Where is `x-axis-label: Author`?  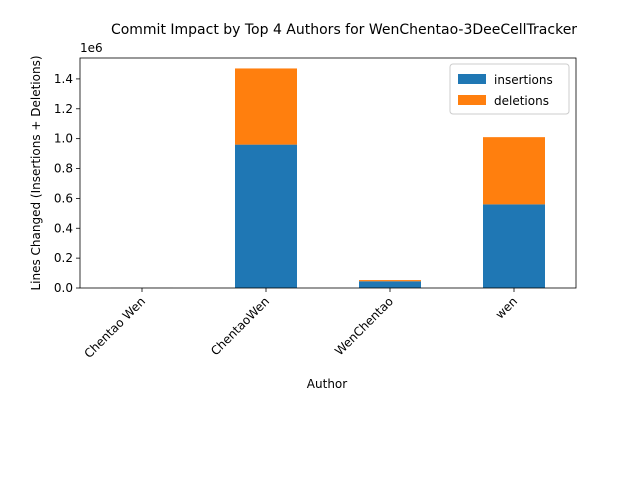 x-axis-label: Author is located at coordinates (327, 384).